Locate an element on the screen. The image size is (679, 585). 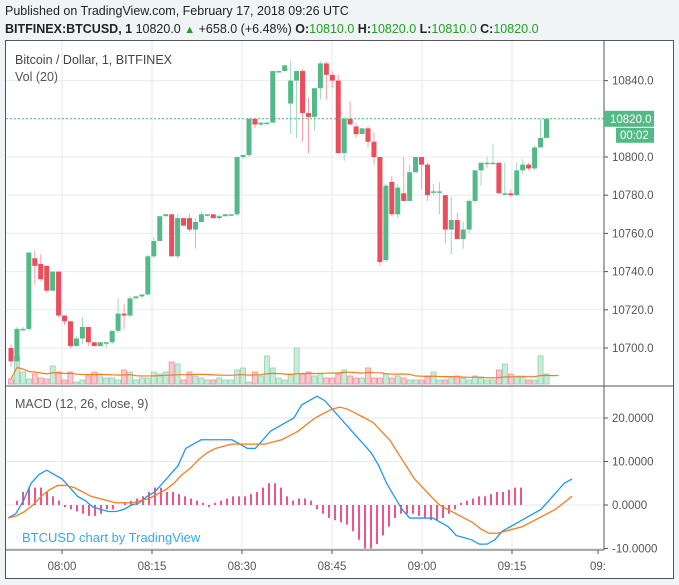
countdown-badge is located at coordinates (635, 135).